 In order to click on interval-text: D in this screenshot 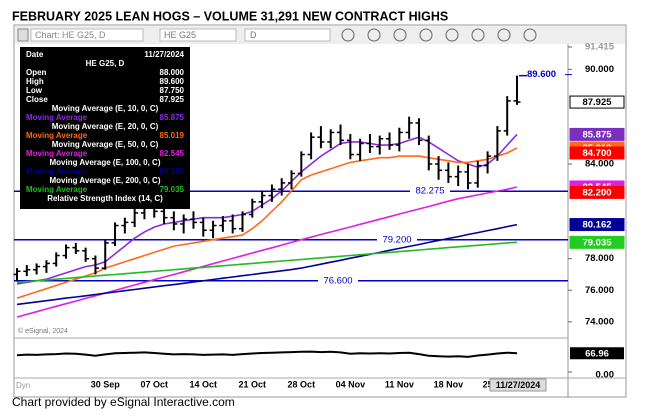, I will do `click(253, 35)`.